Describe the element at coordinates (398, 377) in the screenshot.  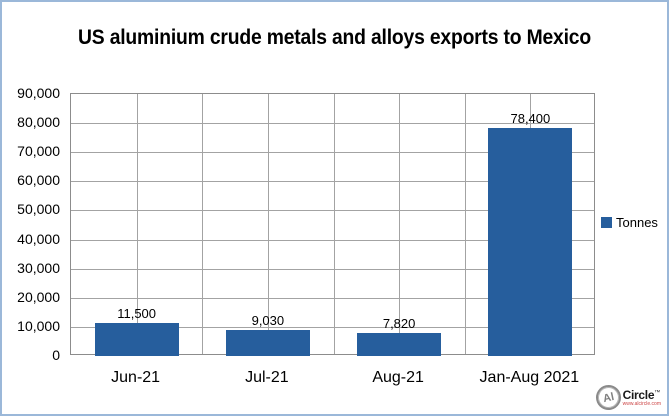
I see `x-axis-label-aug-21: Aug-21` at that location.